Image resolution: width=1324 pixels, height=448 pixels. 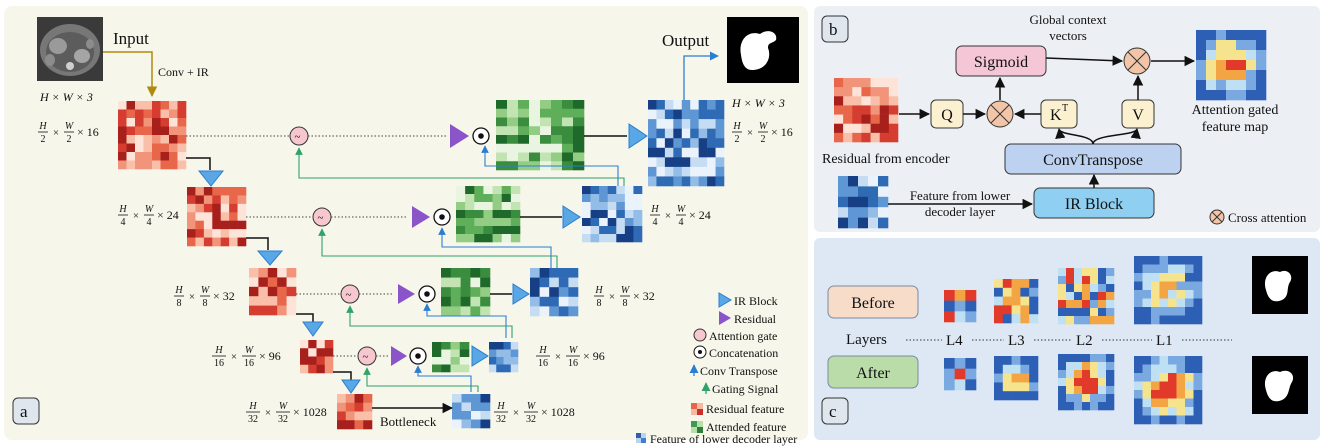 I want to click on concat-dot-l4, so click(x=418, y=356).